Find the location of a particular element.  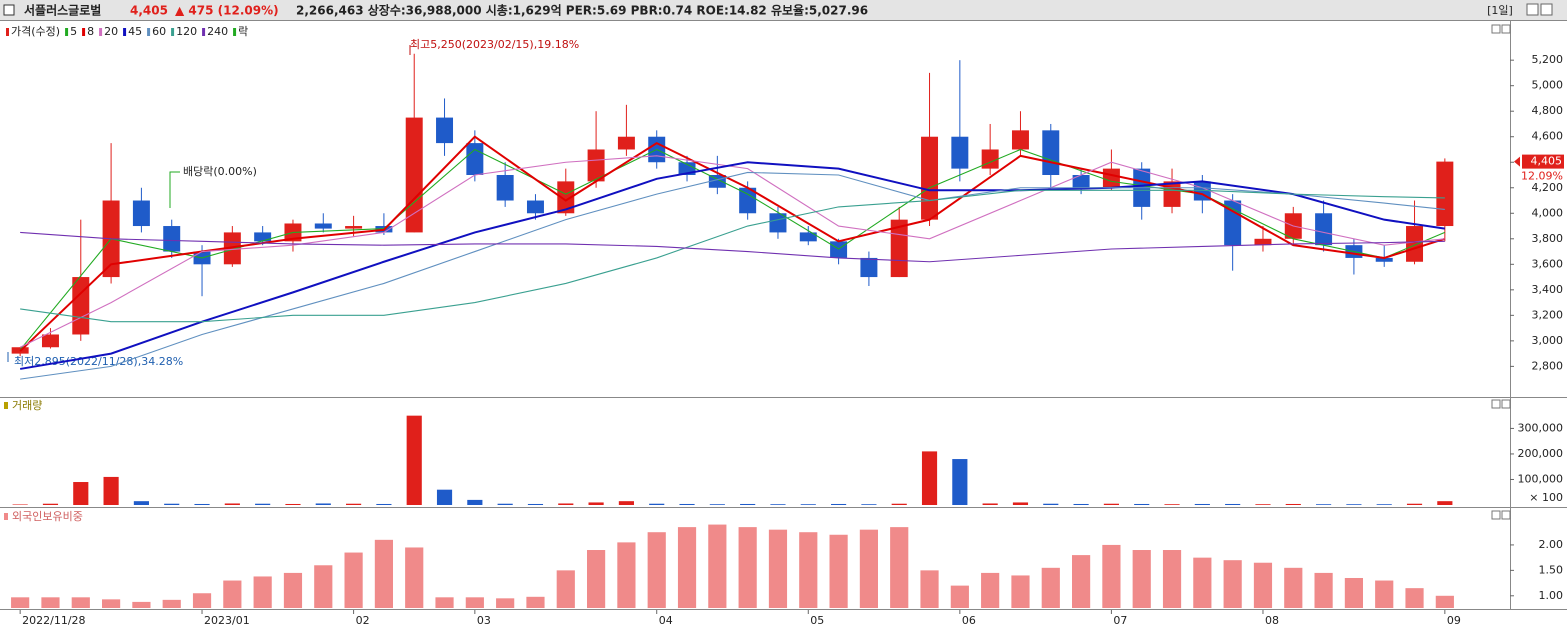

legend-label: 240 is located at coordinates (217, 31).